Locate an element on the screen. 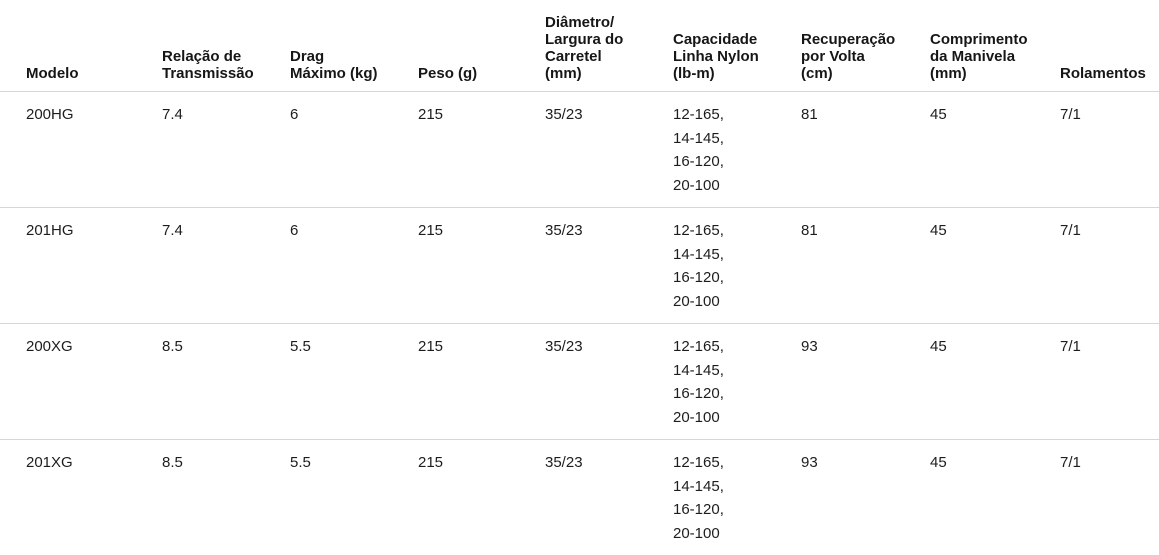 Image resolution: width=1159 pixels, height=555 pixels. col-header-relacao-transmissao: Relação de Transmissão is located at coordinates (226, 46).